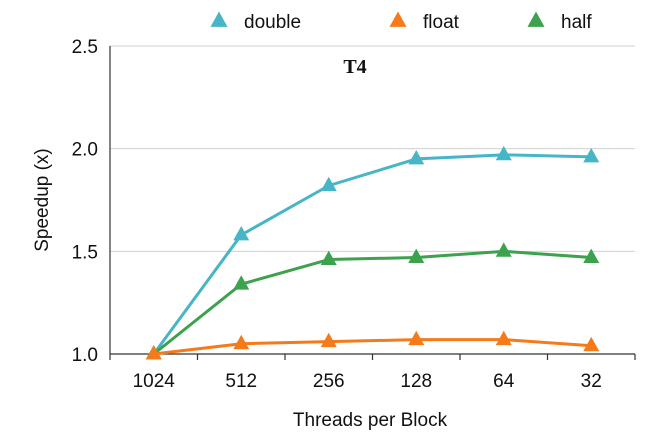 Image resolution: width=664 pixels, height=443 pixels. I want to click on legend-marker-float, so click(398, 19).